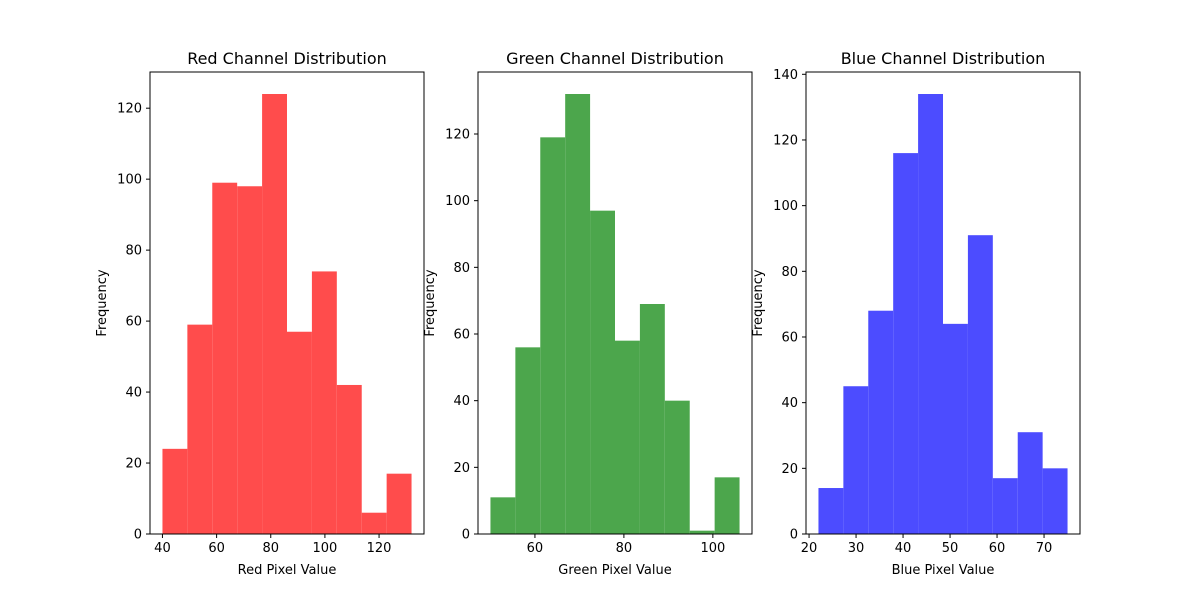  Describe the element at coordinates (1044, 548) in the screenshot. I see `x-tick-label: 70` at that location.